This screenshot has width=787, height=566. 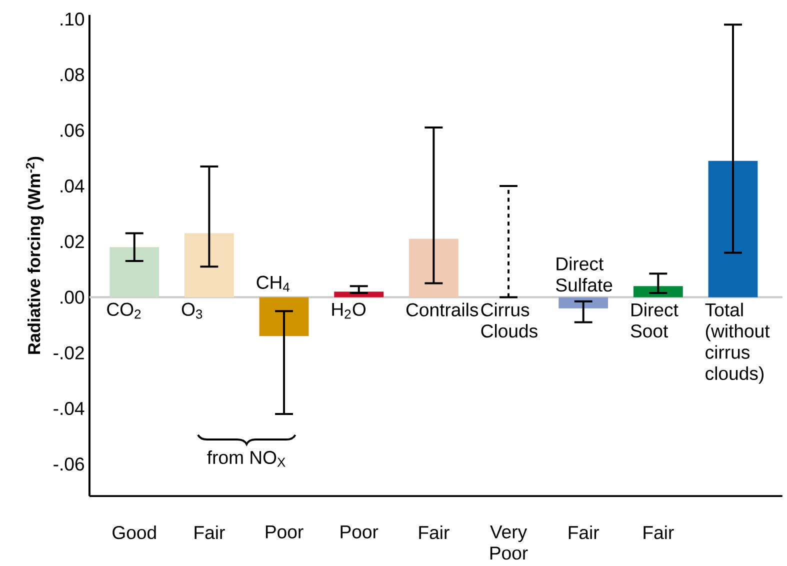 I want to click on x-tick-label: Cirrus Clouds, so click(x=509, y=320).